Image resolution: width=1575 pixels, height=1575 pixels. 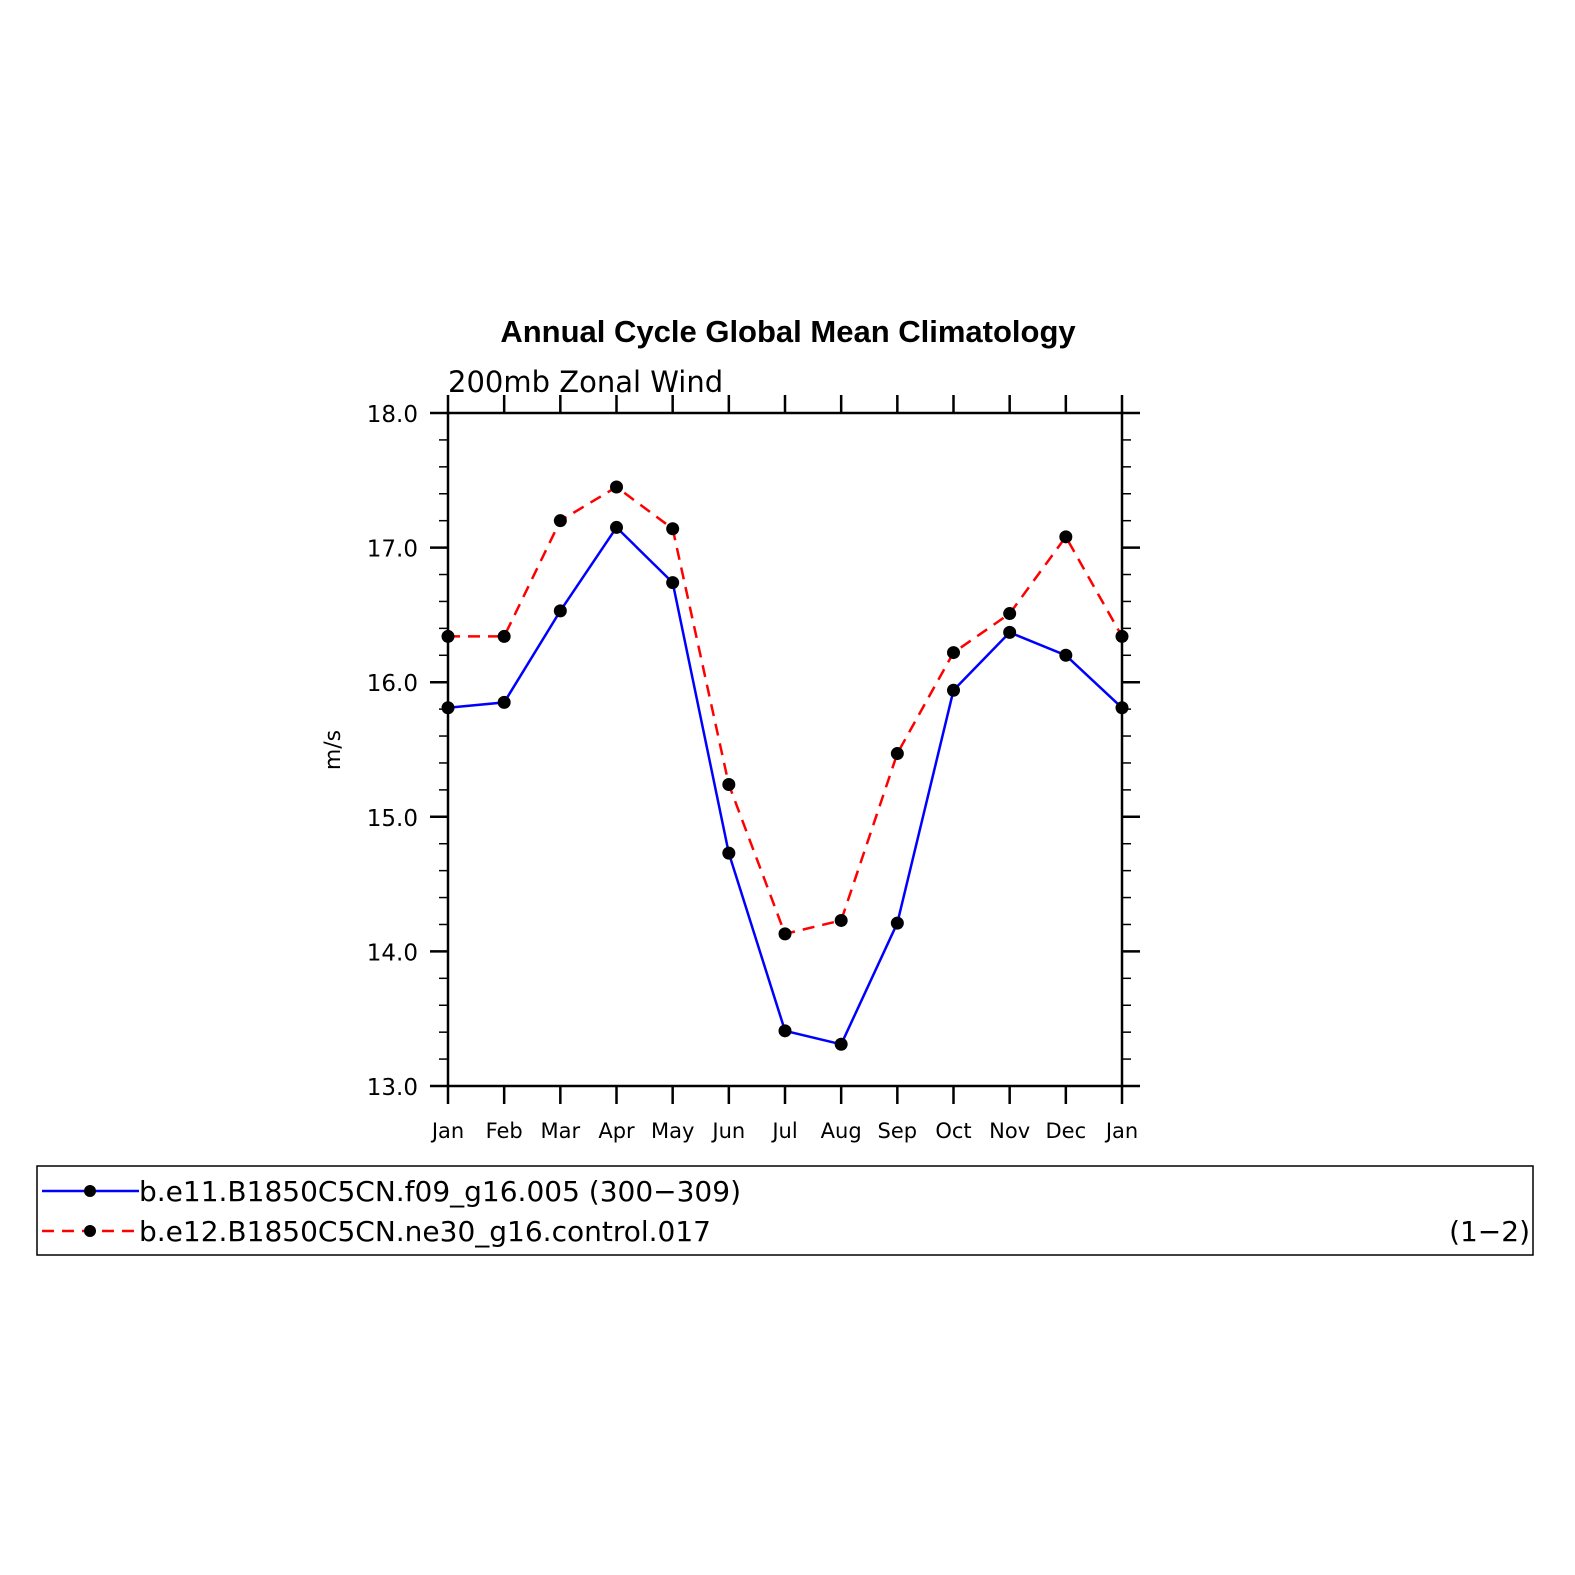 I want to click on legend-box, so click(x=785, y=1210).